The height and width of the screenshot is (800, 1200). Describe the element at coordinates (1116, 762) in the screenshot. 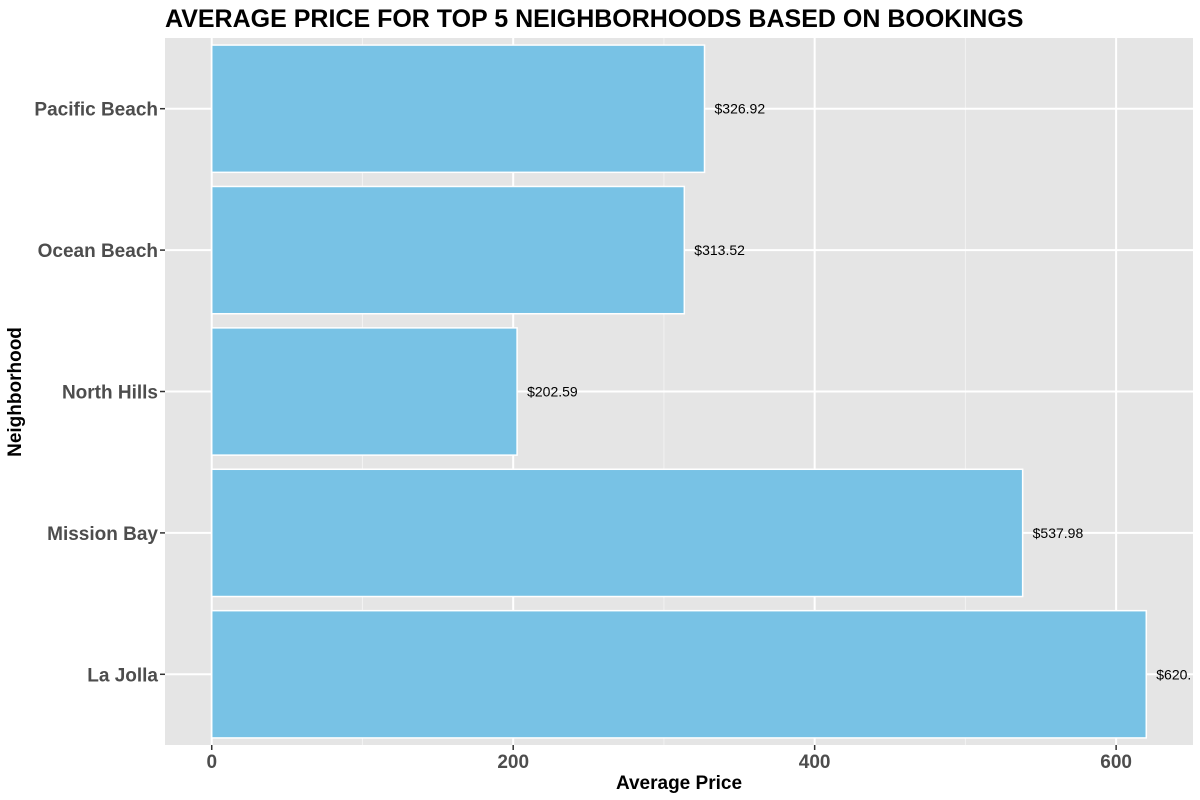

I see `x-tick-label: 600` at that location.